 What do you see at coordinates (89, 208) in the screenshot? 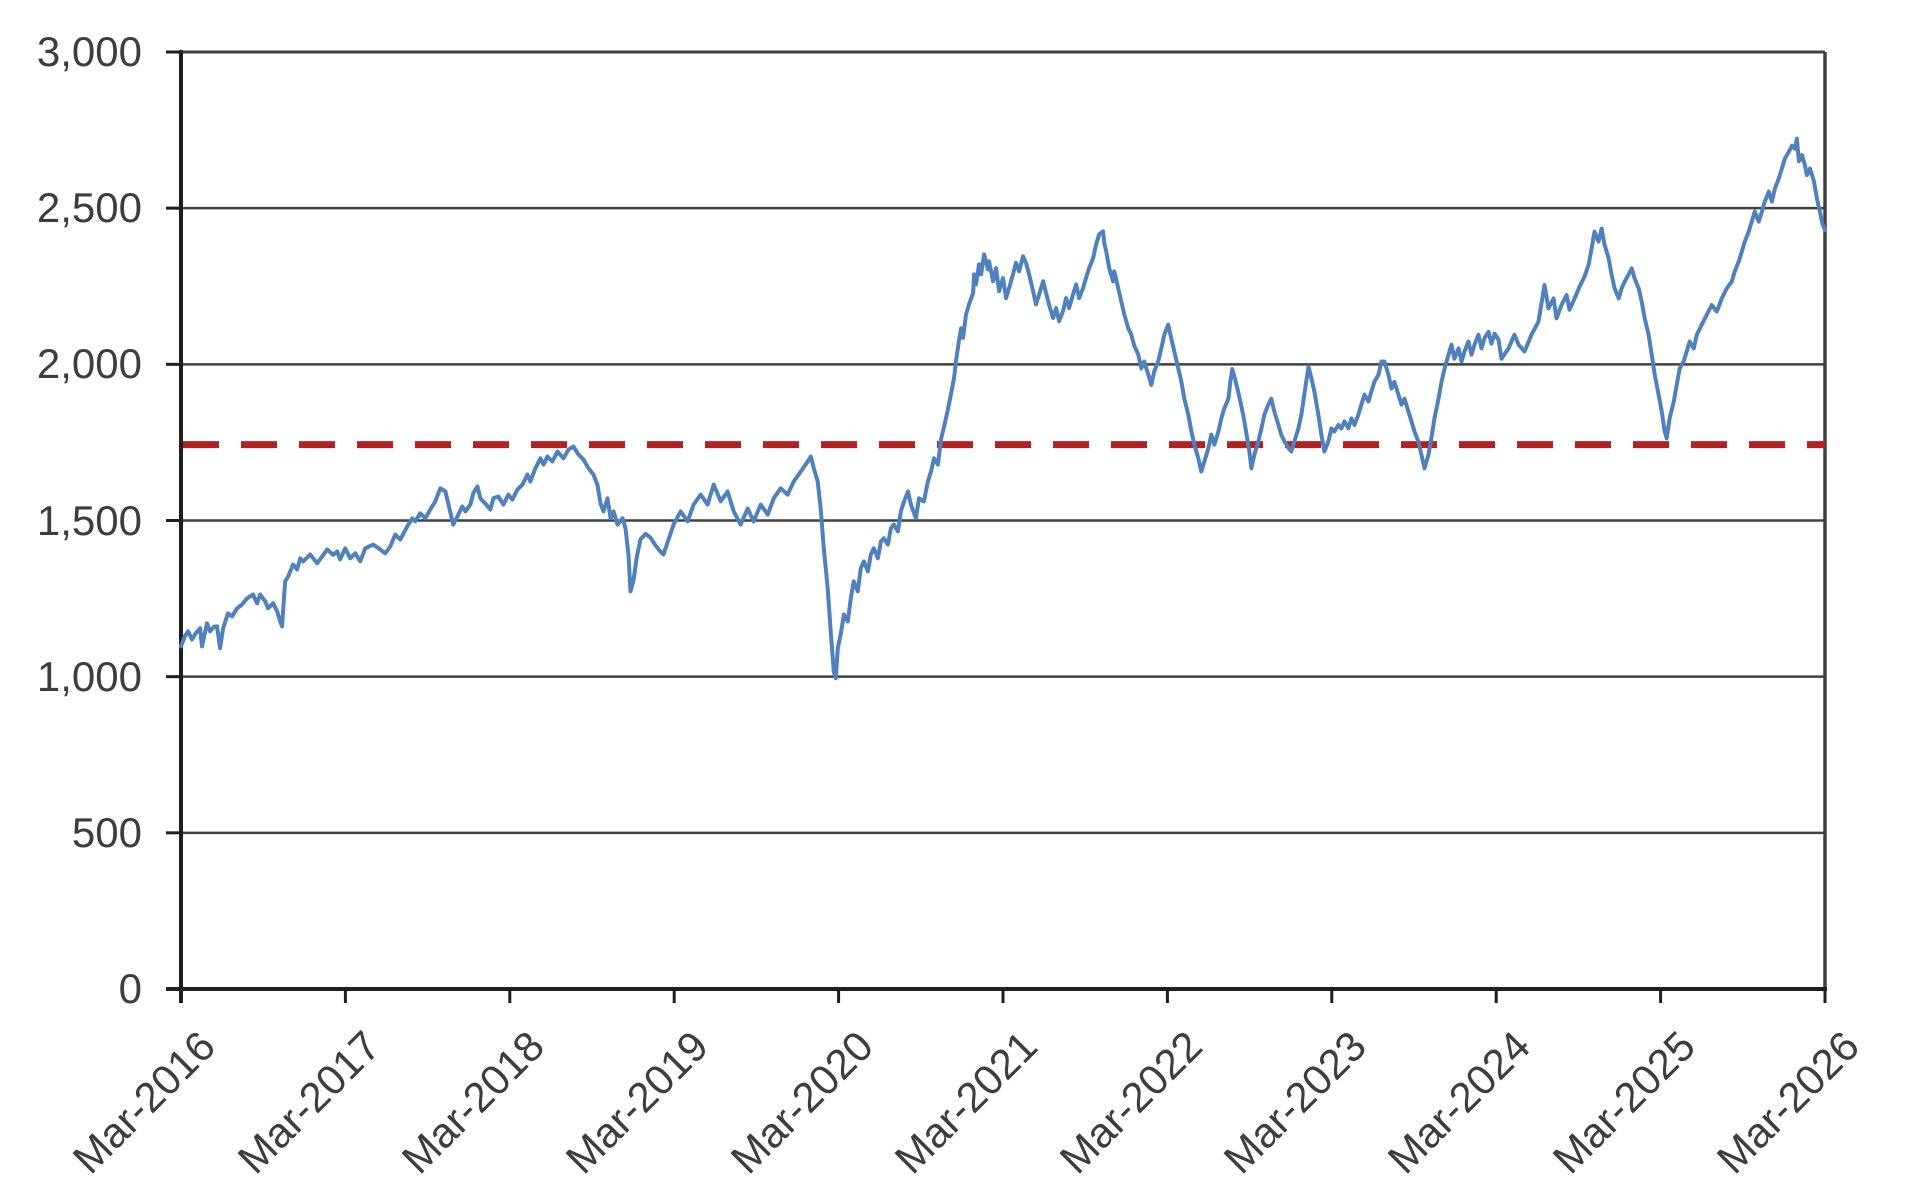
I see `y-tick-label: 2,500` at bounding box center [89, 208].